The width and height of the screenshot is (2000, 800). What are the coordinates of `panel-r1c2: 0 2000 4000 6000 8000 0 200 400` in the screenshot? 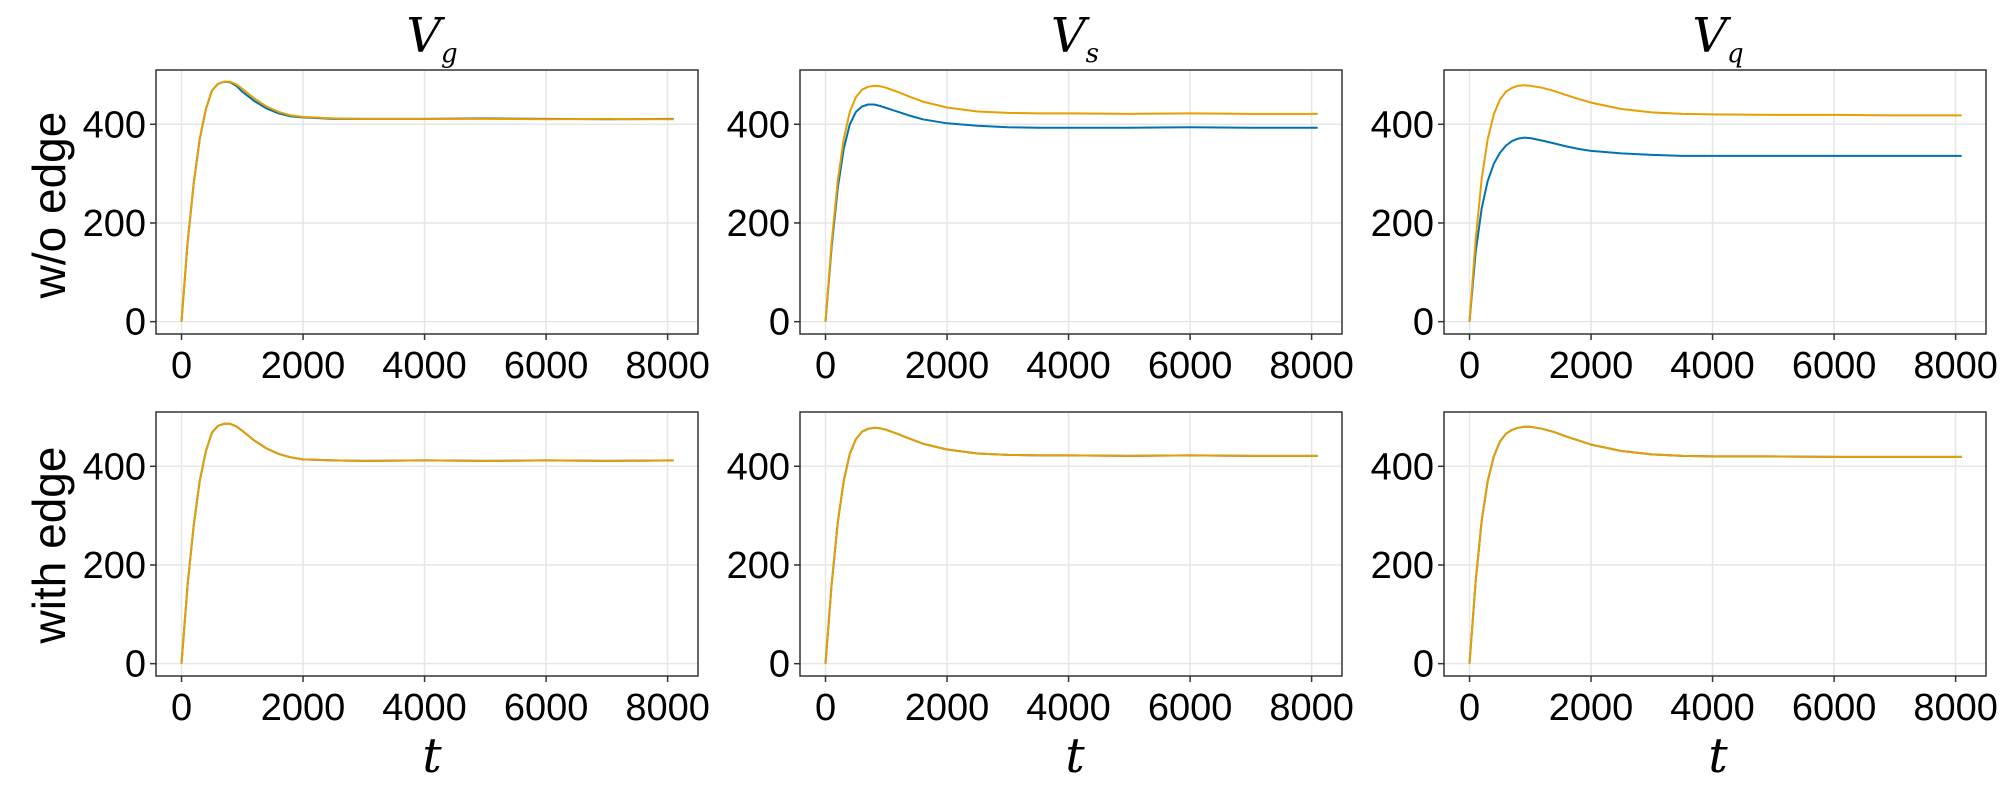 It's located at (1040, 228).